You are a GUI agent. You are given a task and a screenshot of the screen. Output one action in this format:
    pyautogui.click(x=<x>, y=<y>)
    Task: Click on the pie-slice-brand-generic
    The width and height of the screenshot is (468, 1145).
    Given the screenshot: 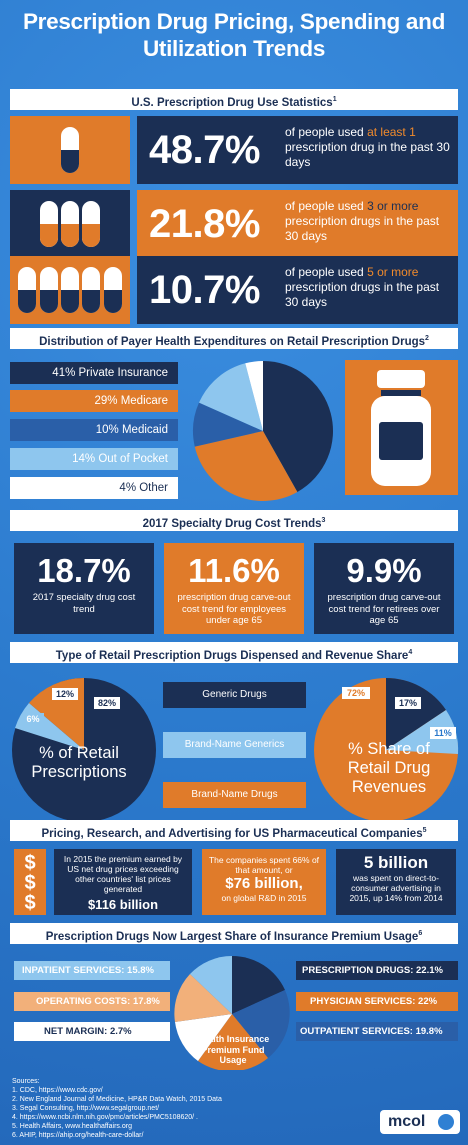 What is the action you would take?
    pyautogui.click(x=422, y=732)
    